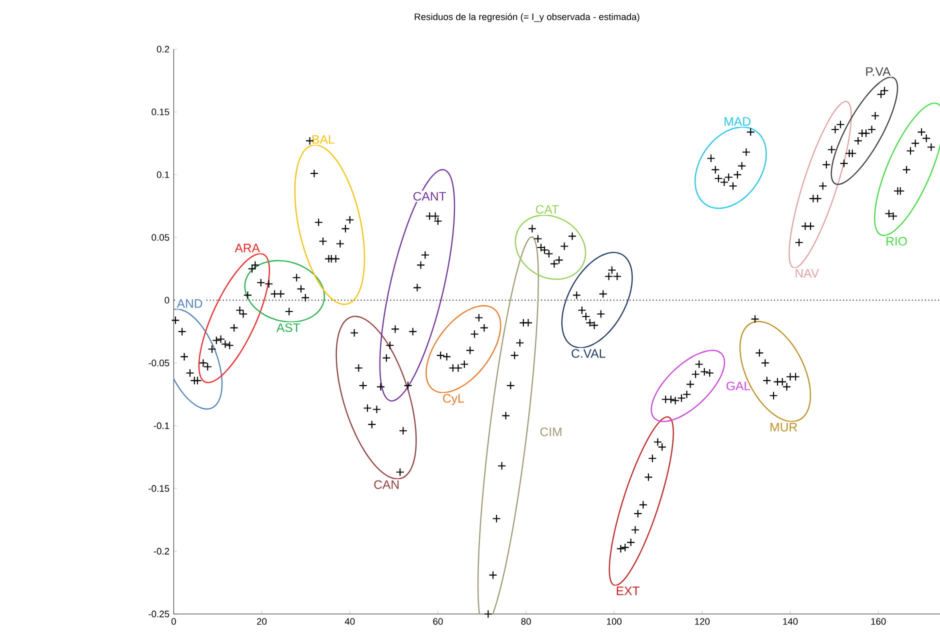 The image size is (940, 636). What do you see at coordinates (161, 112) in the screenshot?
I see `y-tick-label: 0.15` at bounding box center [161, 112].